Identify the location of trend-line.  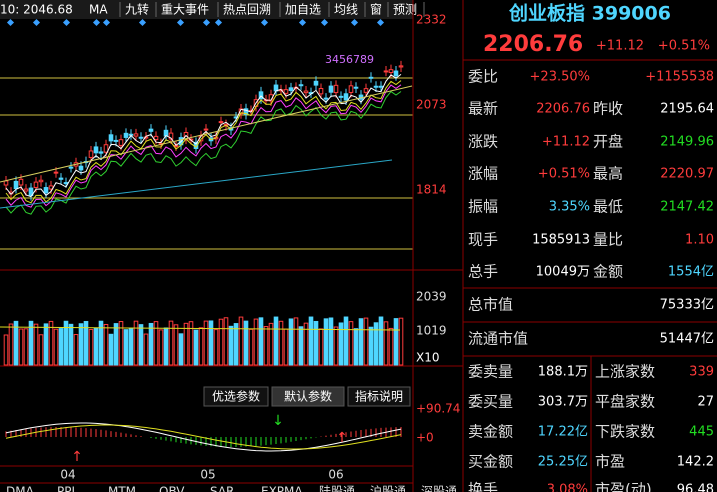
(196, 184).